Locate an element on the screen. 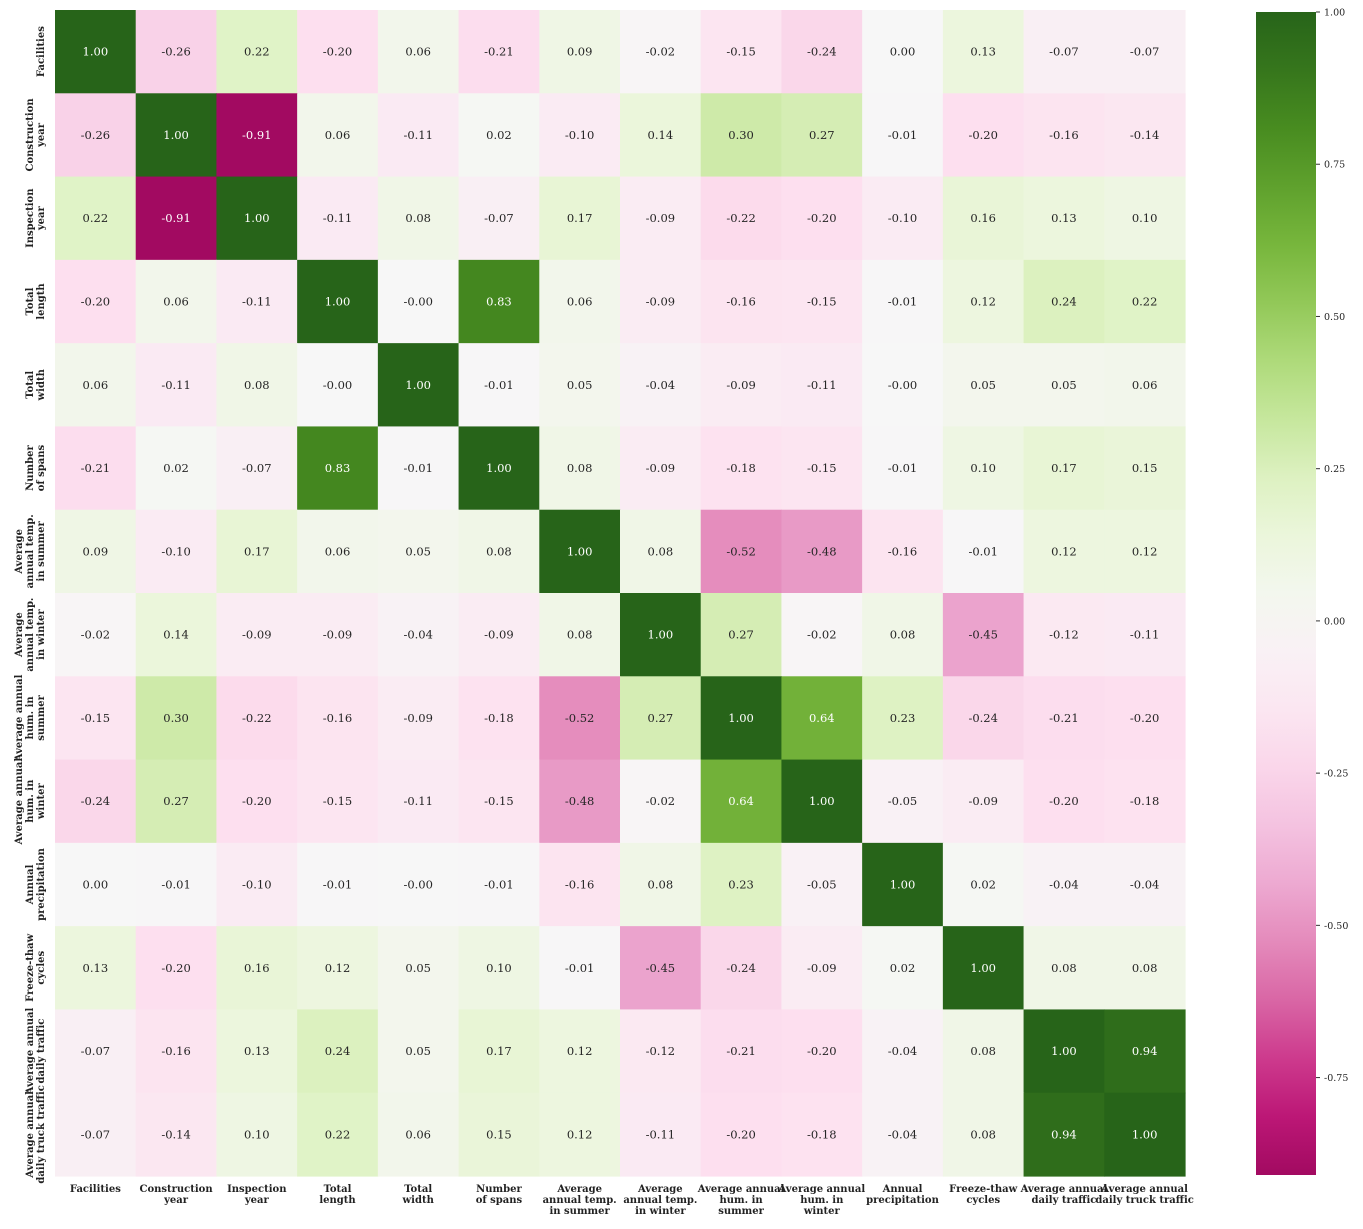  cell-value-label: -0.16 is located at coordinates (338, 718).